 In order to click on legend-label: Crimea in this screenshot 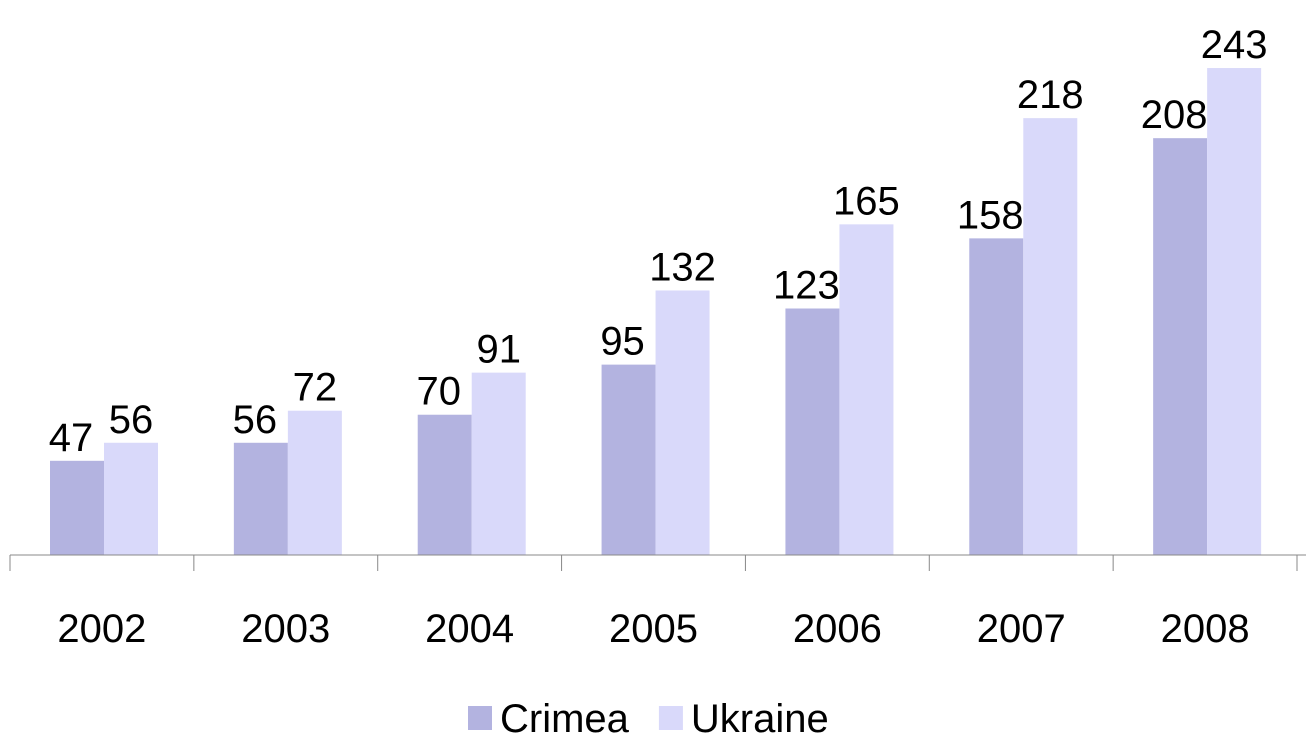, I will do `click(565, 717)`.